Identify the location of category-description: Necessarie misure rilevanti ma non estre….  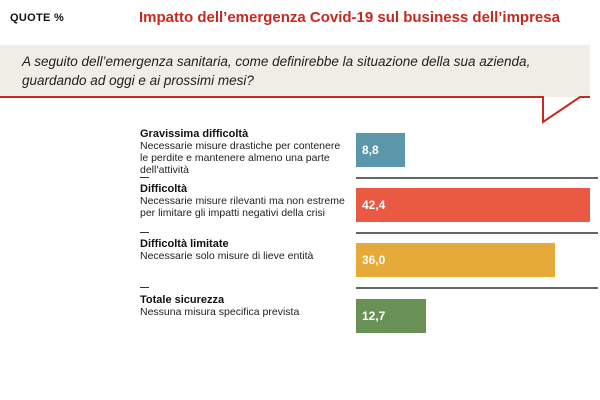
(242, 207).